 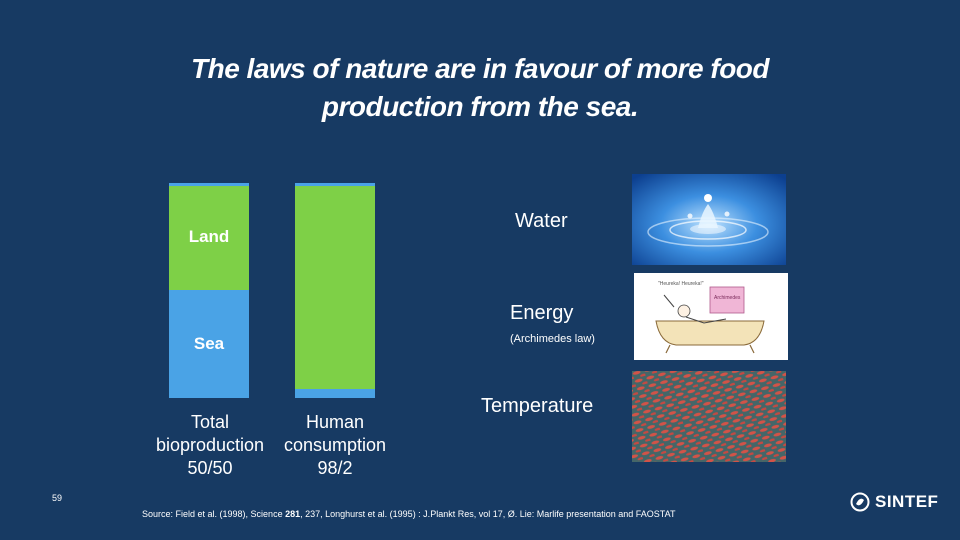 I want to click on factor-temperature: Temperature, so click(x=537, y=406).